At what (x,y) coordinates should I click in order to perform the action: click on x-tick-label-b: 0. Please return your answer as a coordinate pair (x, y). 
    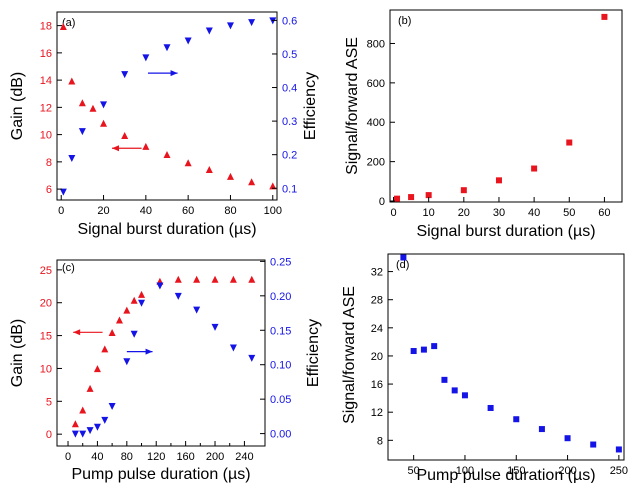
    Looking at the image, I should click on (393, 213).